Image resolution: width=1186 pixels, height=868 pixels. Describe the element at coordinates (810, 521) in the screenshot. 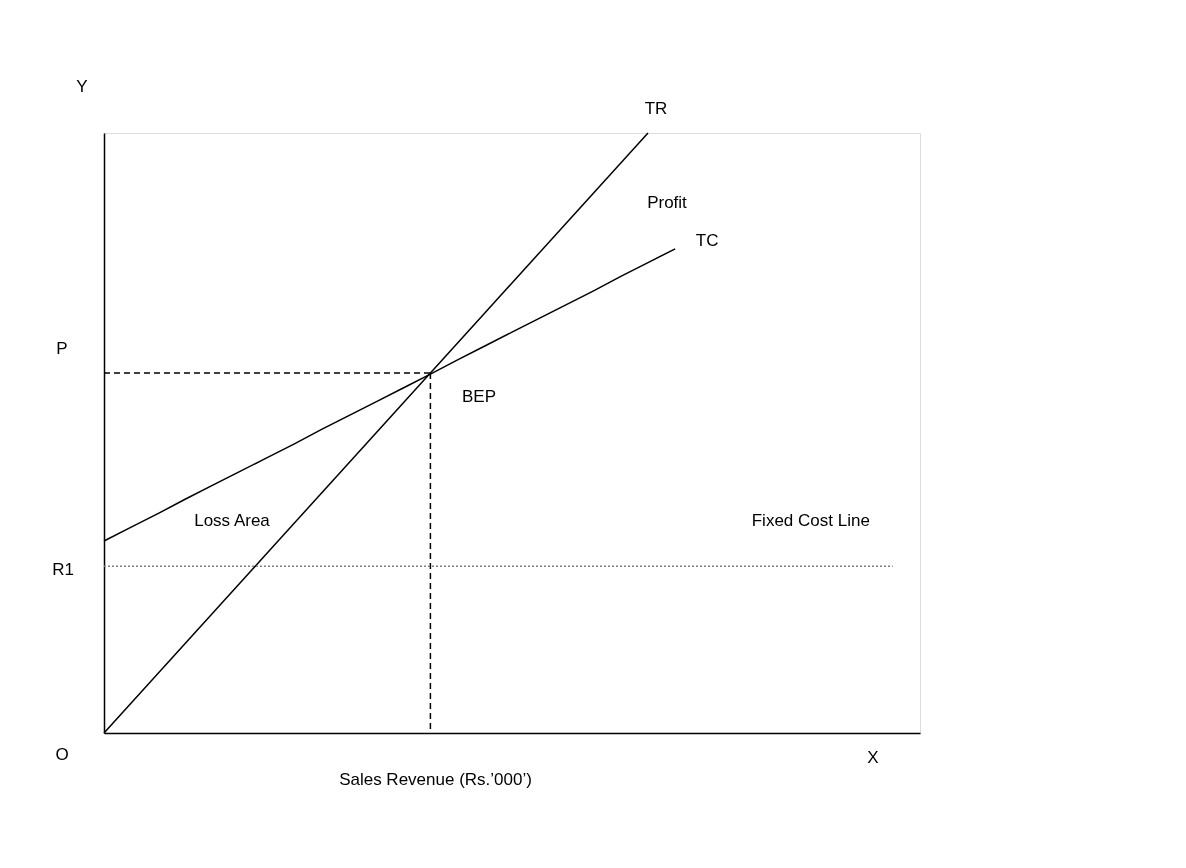

I see `text: Fixed Cost Line` at that location.